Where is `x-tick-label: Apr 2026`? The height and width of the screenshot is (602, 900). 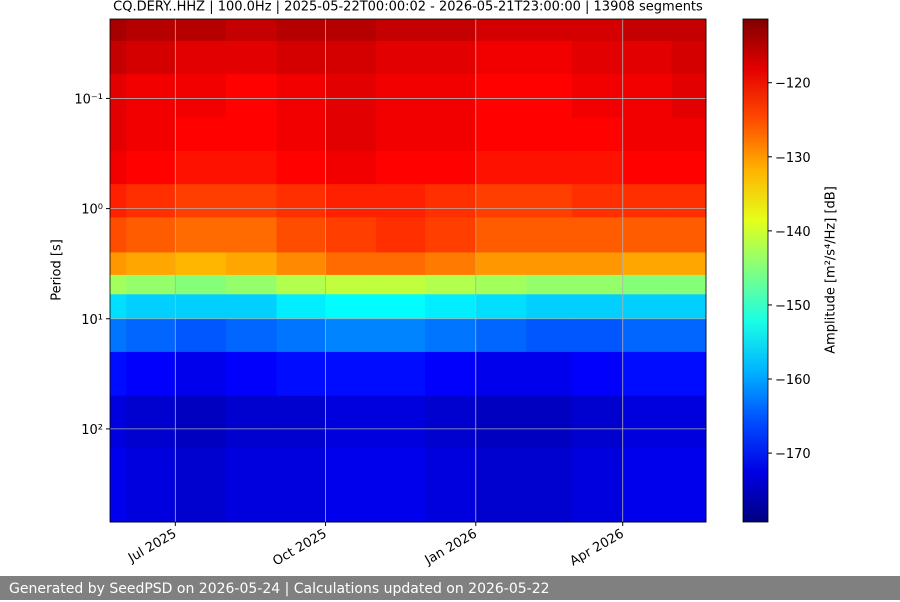 x-tick-label: Apr 2026 is located at coordinates (597, 547).